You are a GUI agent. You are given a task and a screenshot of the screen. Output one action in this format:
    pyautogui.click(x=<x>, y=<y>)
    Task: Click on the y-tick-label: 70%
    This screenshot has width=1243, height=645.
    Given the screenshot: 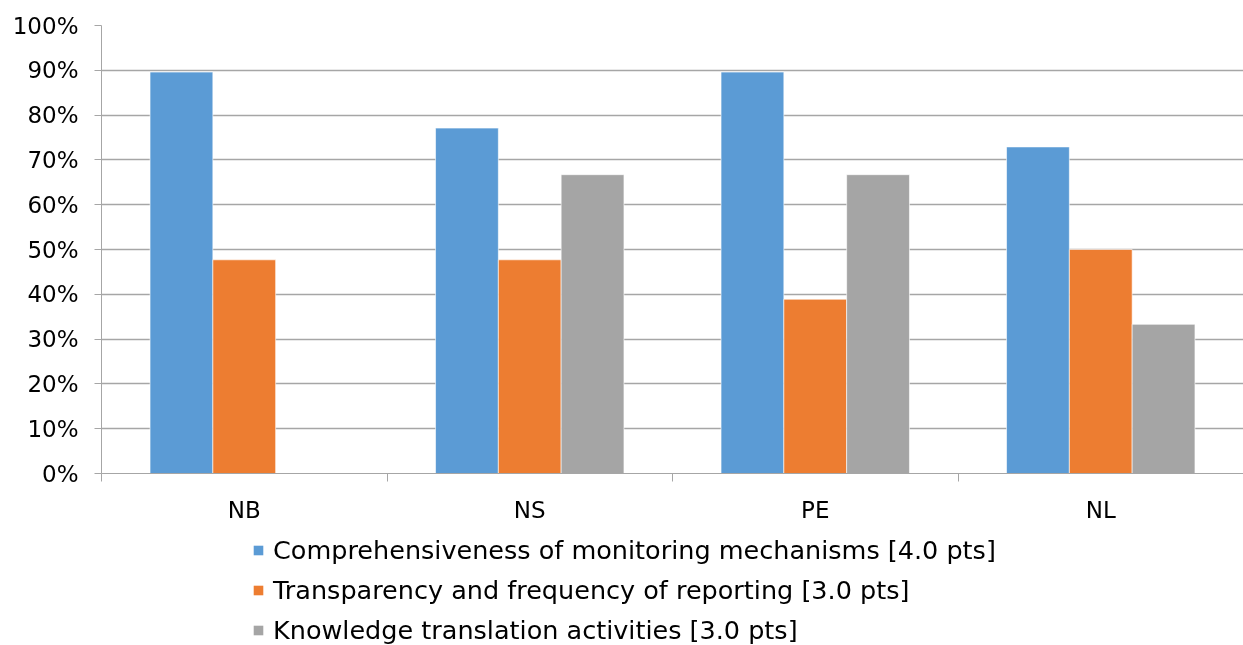 What is the action you would take?
    pyautogui.click(x=53, y=159)
    